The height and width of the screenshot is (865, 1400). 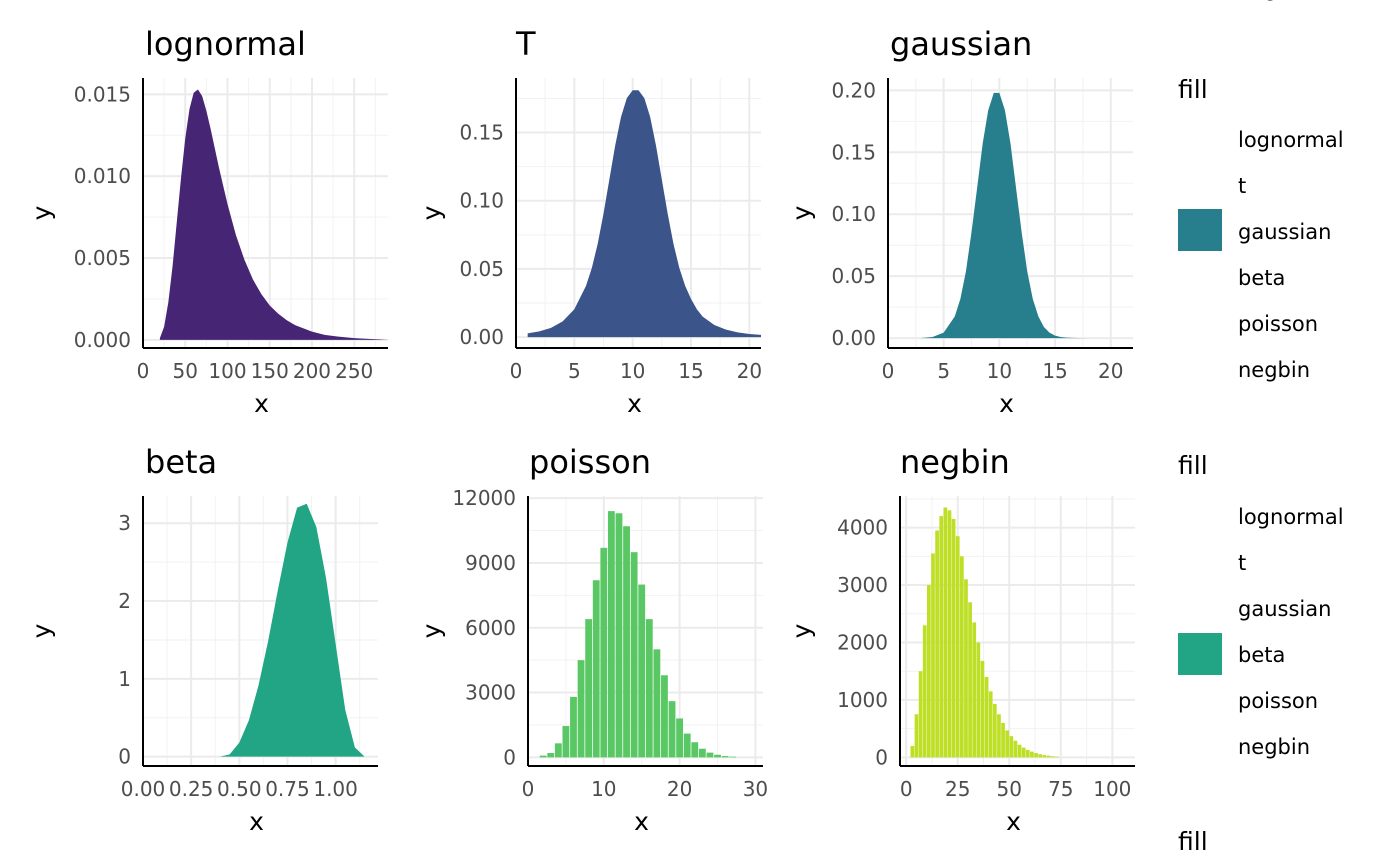 What do you see at coordinates (1193, 465) in the screenshot?
I see `legend-2-title: fill` at bounding box center [1193, 465].